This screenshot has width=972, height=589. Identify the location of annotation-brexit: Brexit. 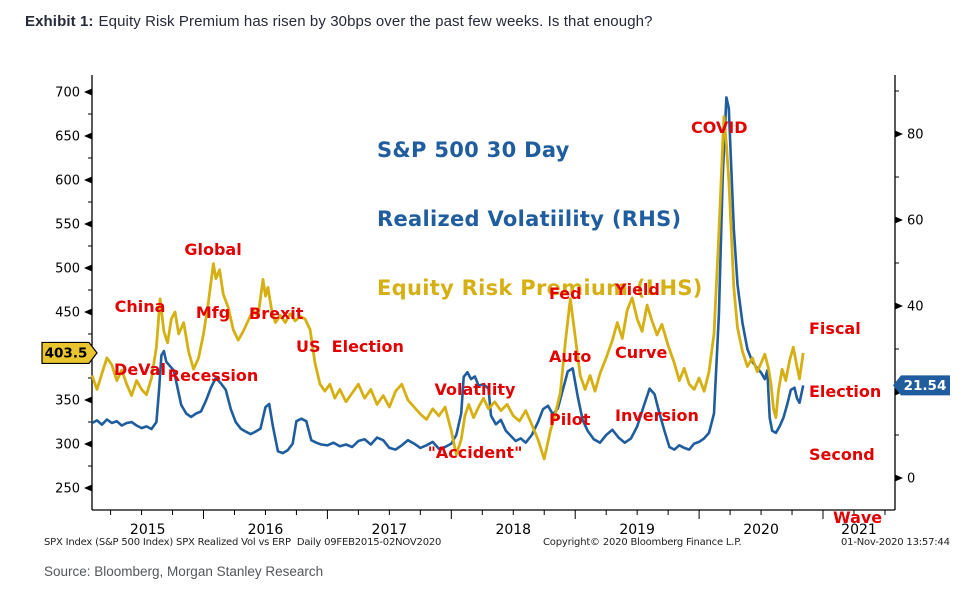
(276, 313).